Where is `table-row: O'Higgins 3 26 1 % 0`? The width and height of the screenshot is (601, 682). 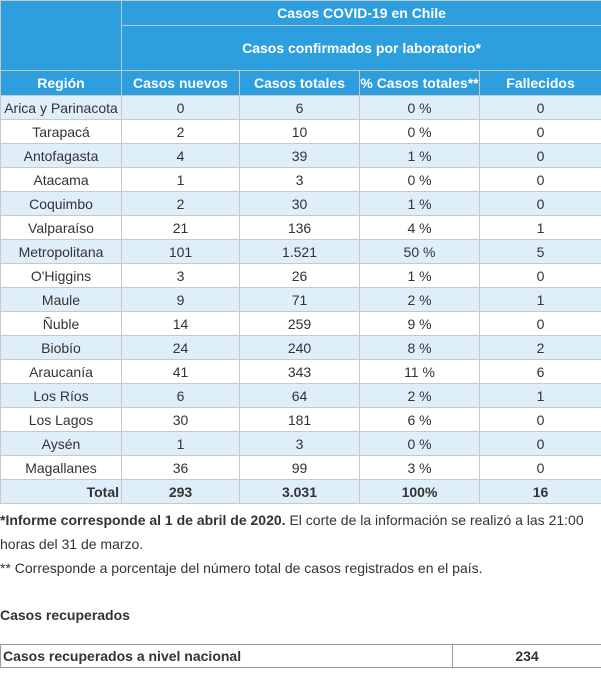
table-row: O'Higgins 3 26 1 % 0 is located at coordinates (300, 275).